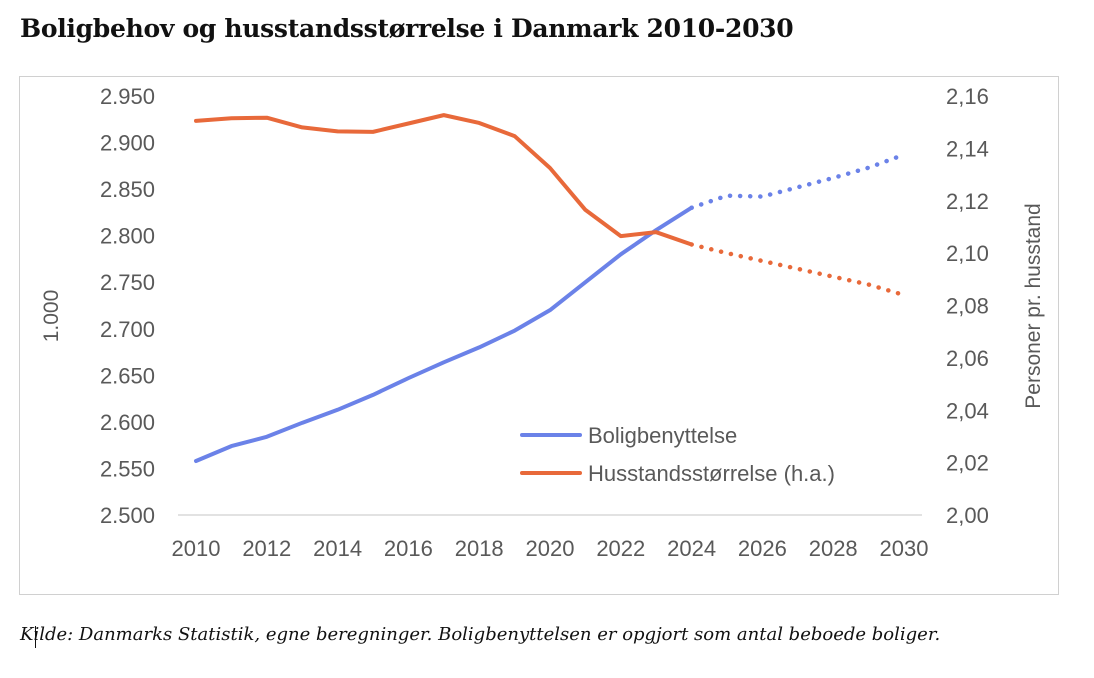  Describe the element at coordinates (127, 143) in the screenshot. I see `left-tick-label: 2.900` at that location.